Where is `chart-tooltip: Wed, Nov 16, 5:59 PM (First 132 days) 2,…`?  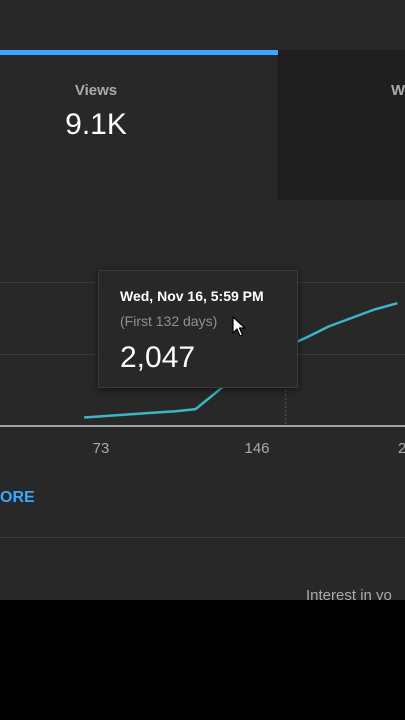
chart-tooltip: Wed, Nov 16, 5:59 PM (First 132 days) 2,… is located at coordinates (198, 329).